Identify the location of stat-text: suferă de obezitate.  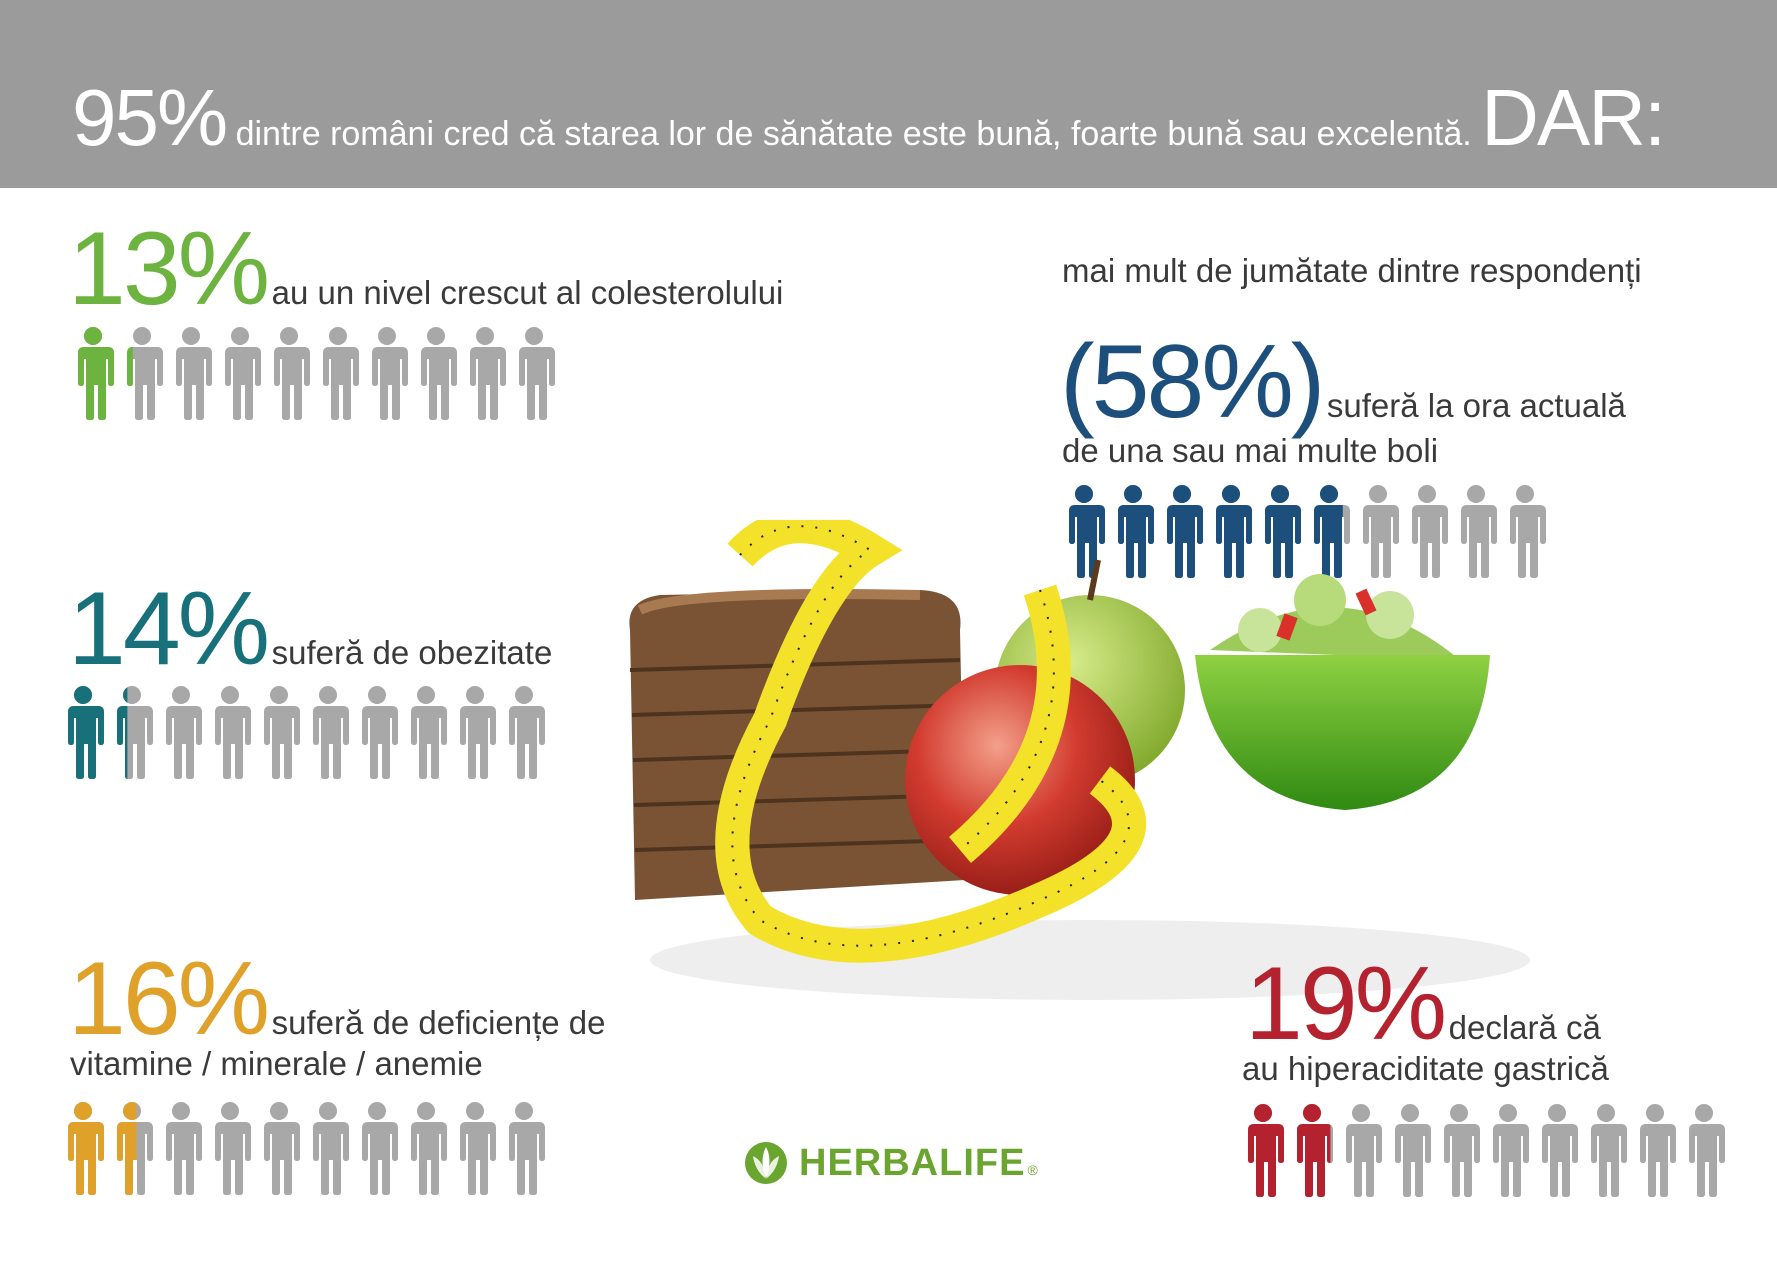
(412, 652).